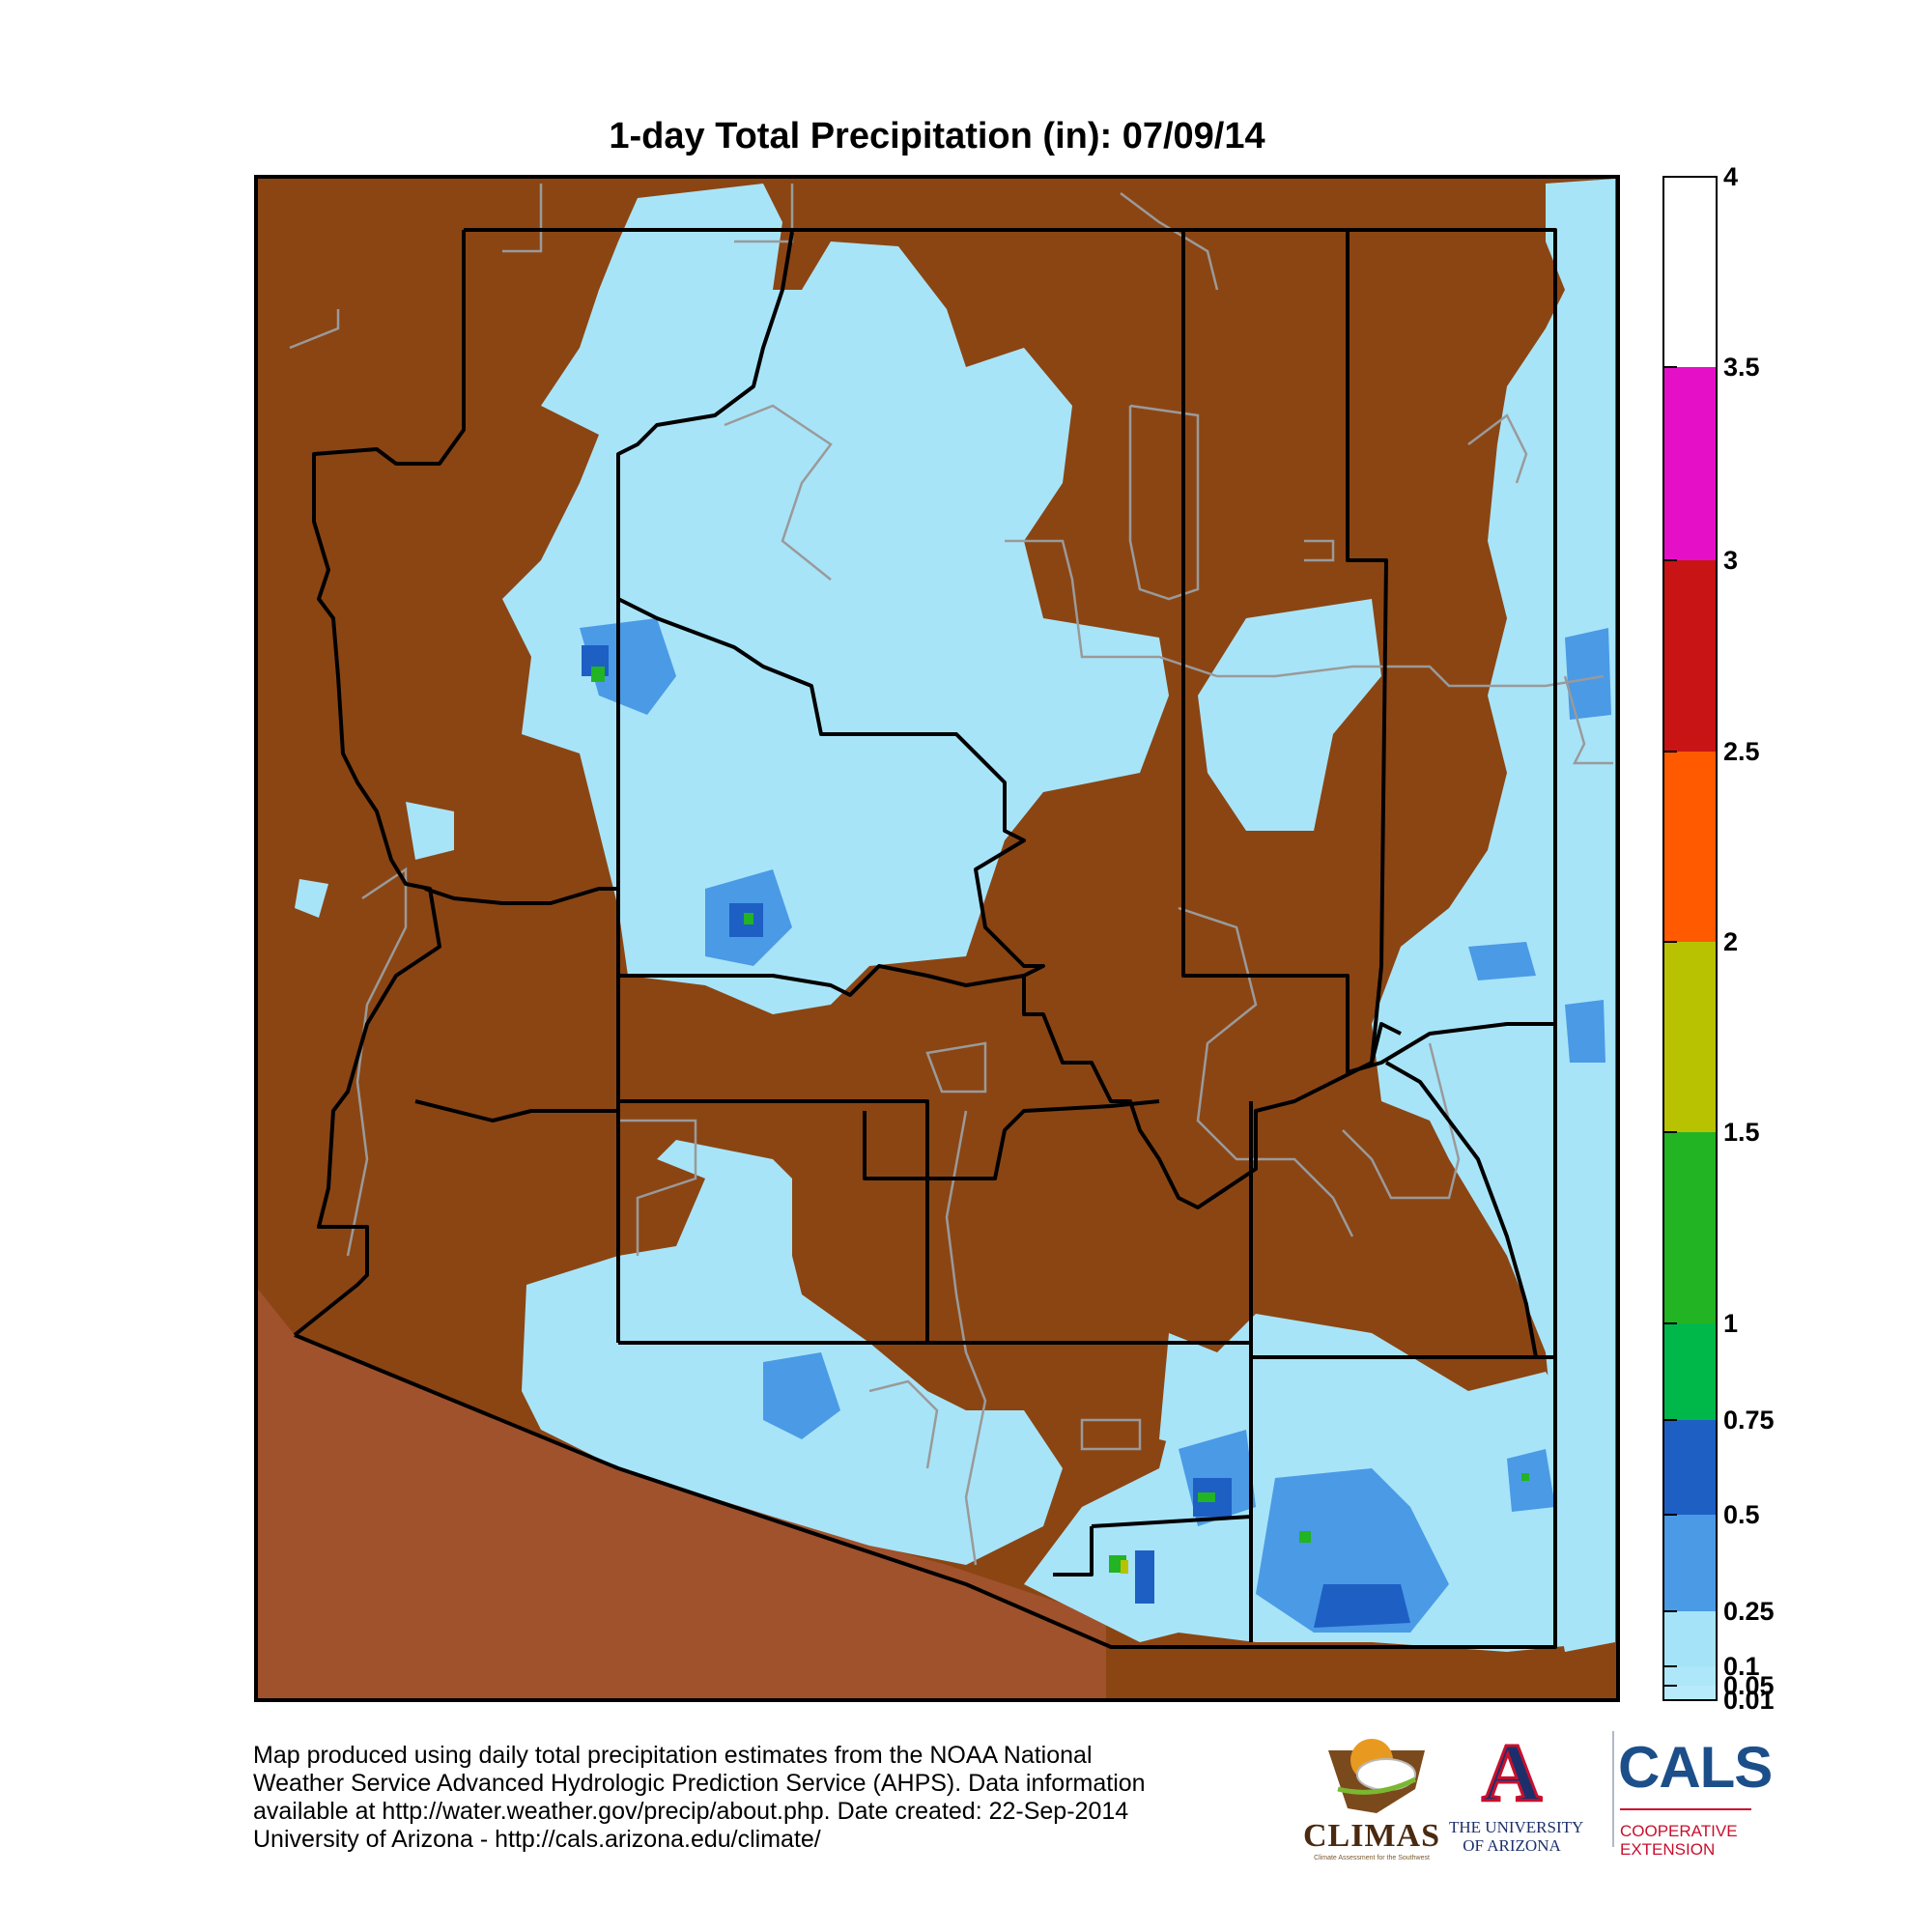  I want to click on colorbar-tick-label: 0.01, so click(1749, 1700).